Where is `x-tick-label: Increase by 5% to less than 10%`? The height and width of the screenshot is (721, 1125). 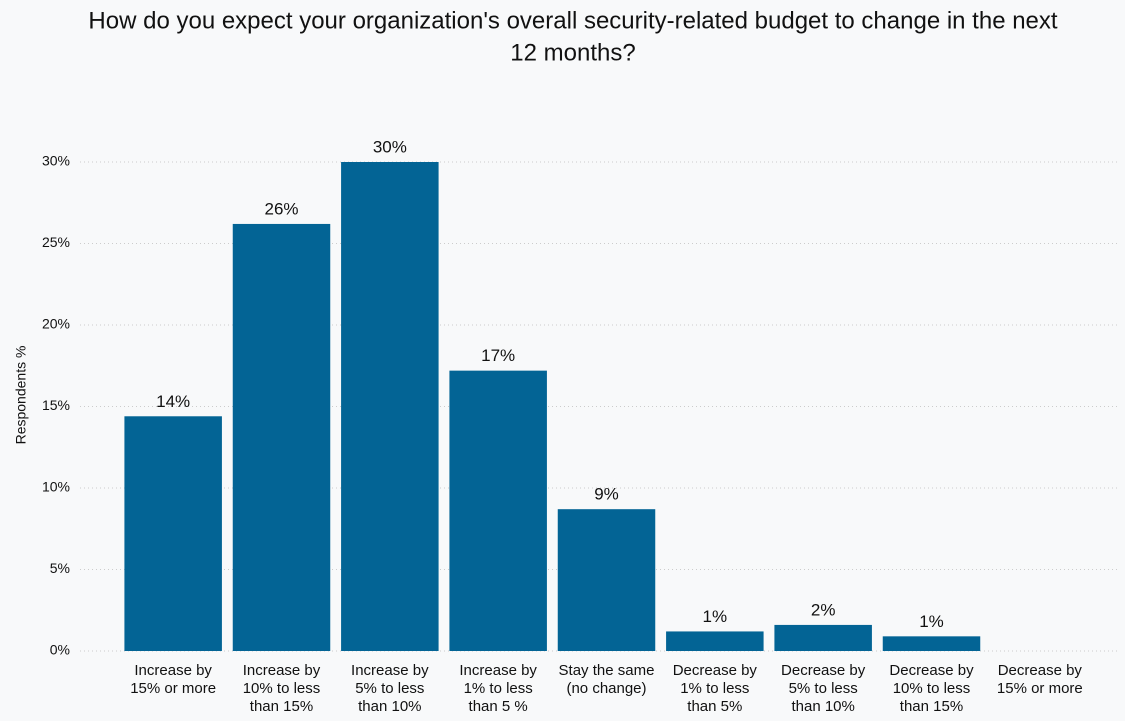
x-tick-label: Increase by 5% to less than 10% is located at coordinates (390, 688).